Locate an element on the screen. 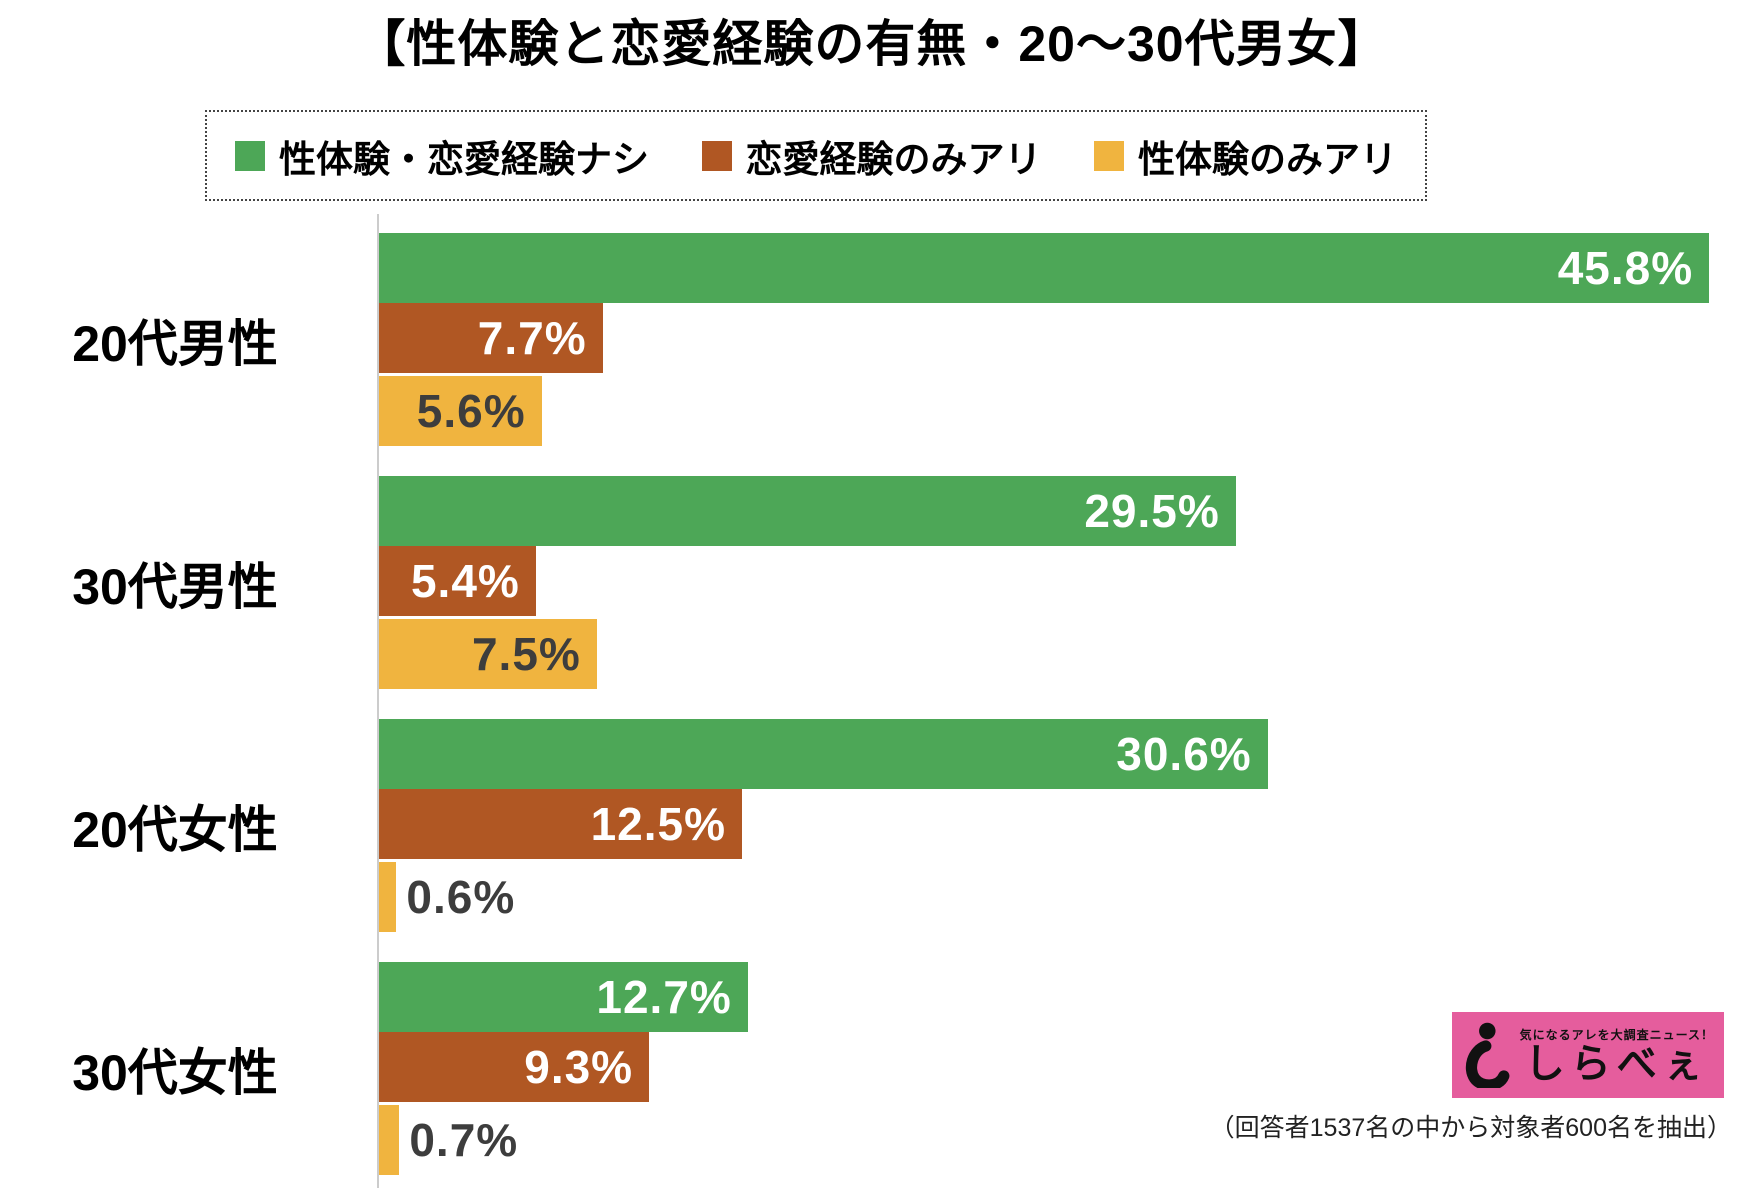 This screenshot has height=1188, width=1744. shirabee-logo: 気になるアレを大調査ニュース！ しらべぇ is located at coordinates (1588, 1055).